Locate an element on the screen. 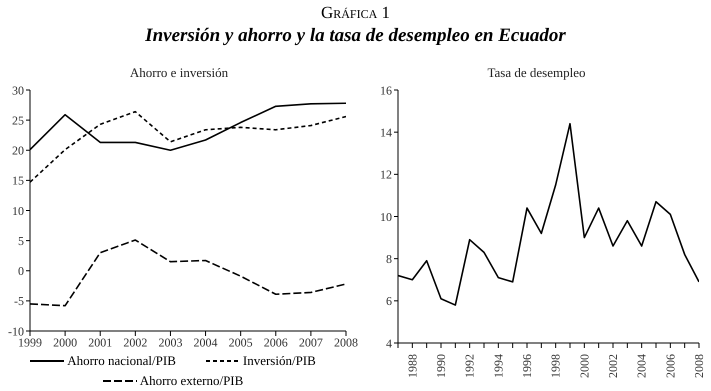  y-tick-label: 4 is located at coordinates (389, 343).